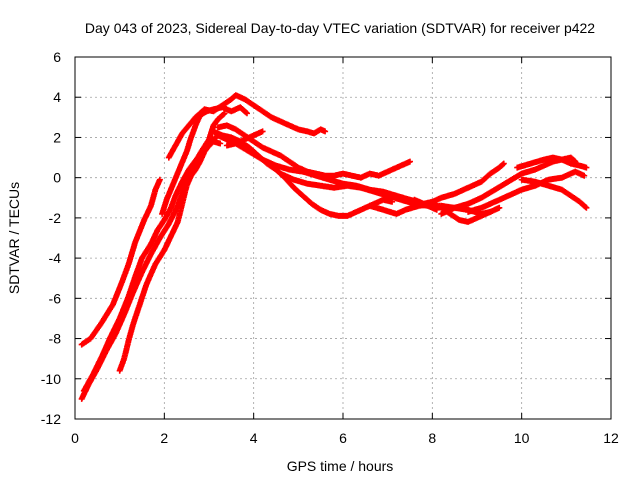 The height and width of the screenshot is (480, 640). What do you see at coordinates (55, 218) in the screenshot?
I see `y-tick-label: -2` at bounding box center [55, 218].